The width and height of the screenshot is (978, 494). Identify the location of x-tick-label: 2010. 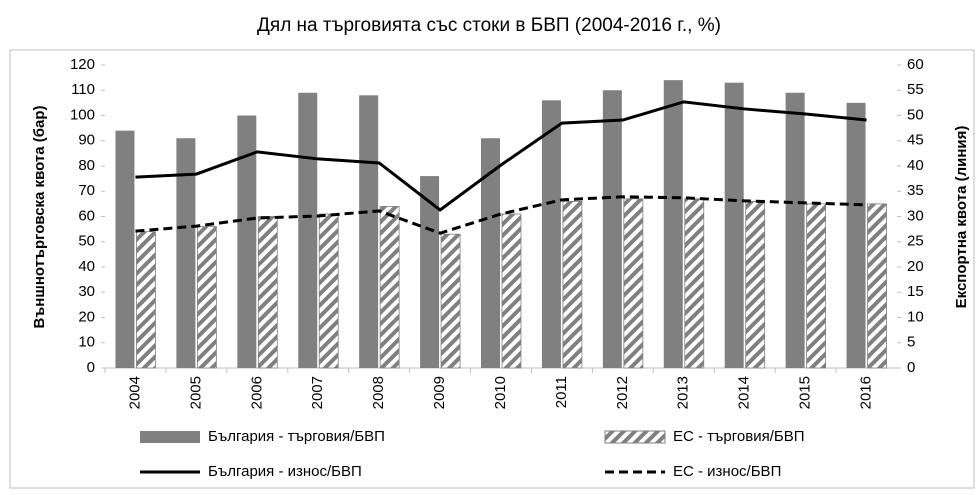
(500, 392).